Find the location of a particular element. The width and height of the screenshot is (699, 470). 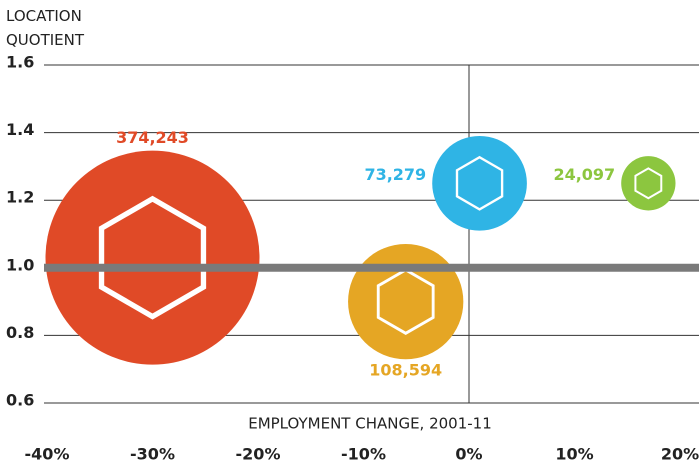

x-tick-label: -40% is located at coordinates (47, 454).